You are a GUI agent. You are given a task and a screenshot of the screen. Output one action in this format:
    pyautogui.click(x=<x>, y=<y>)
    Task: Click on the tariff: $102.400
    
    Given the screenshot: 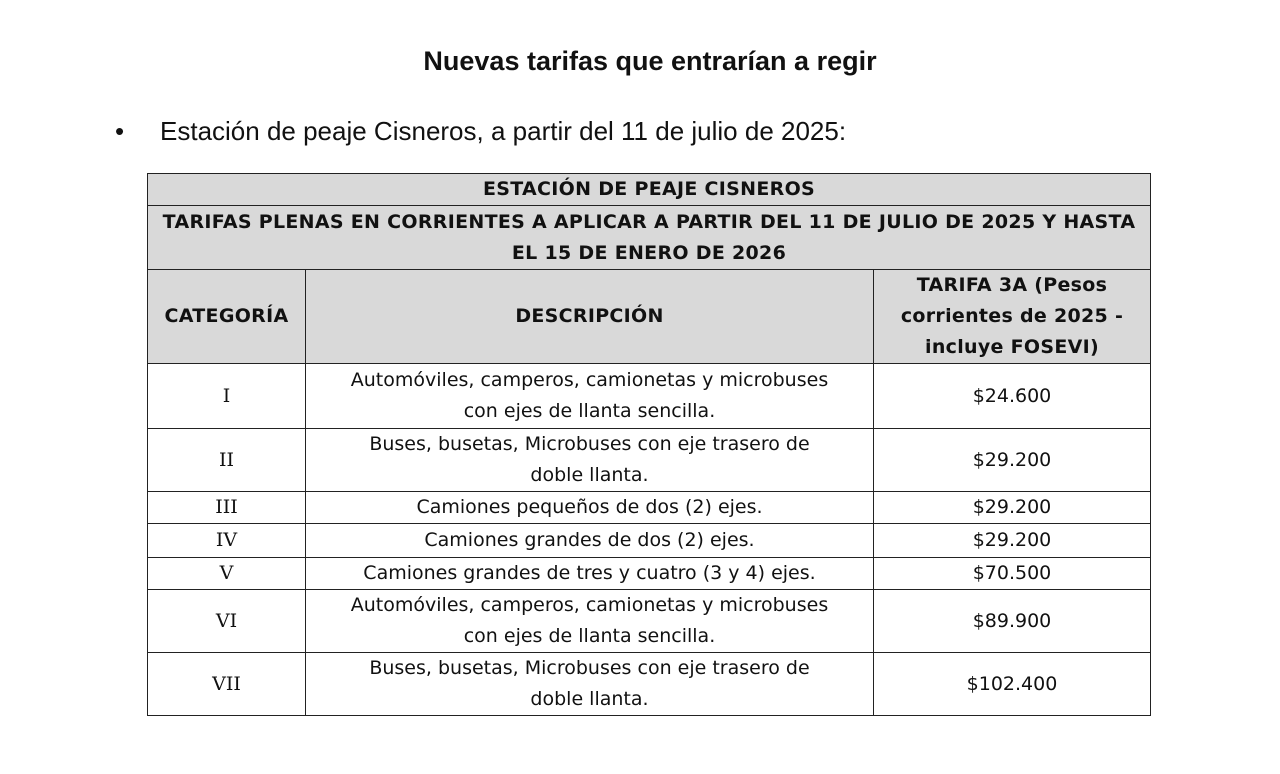 What is the action you would take?
    pyautogui.click(x=1012, y=684)
    